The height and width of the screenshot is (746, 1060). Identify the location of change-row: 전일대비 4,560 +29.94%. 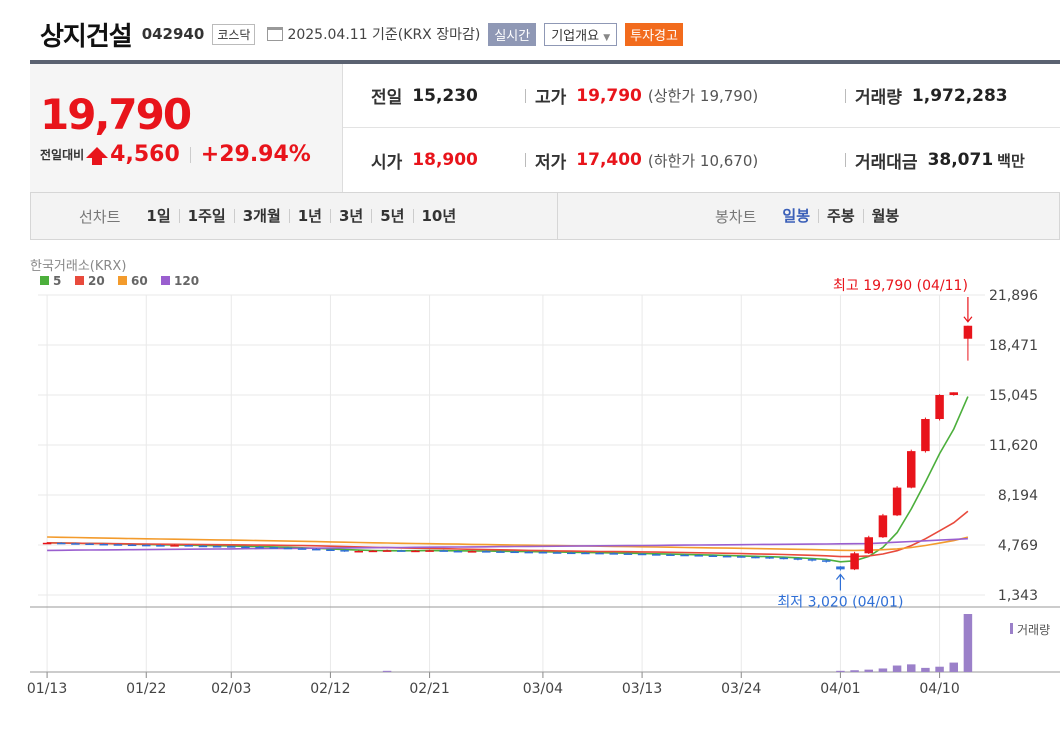
(175, 154).